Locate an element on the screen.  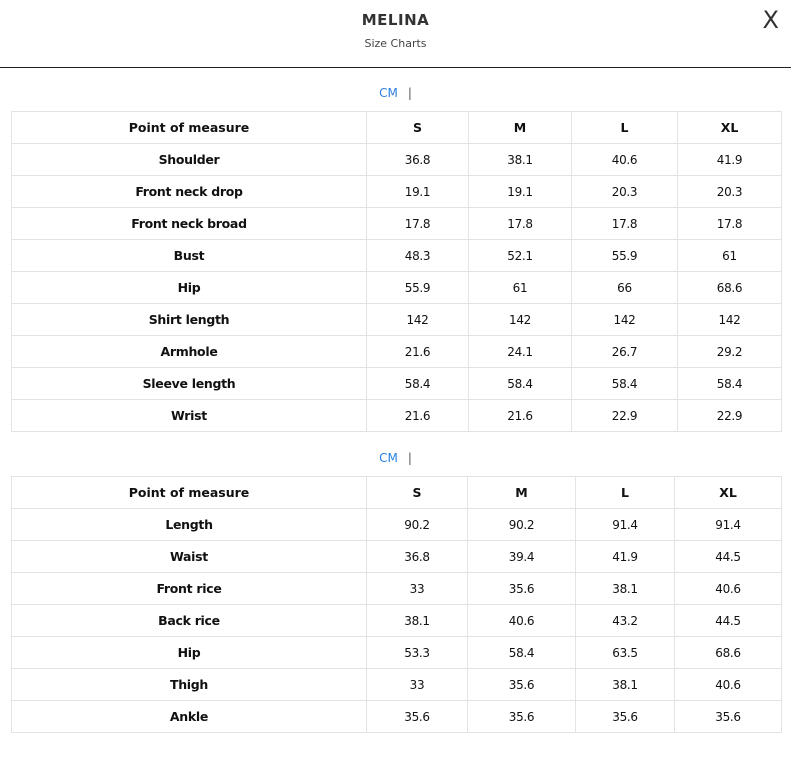
measure-name: Sleeve length is located at coordinates (189, 383).